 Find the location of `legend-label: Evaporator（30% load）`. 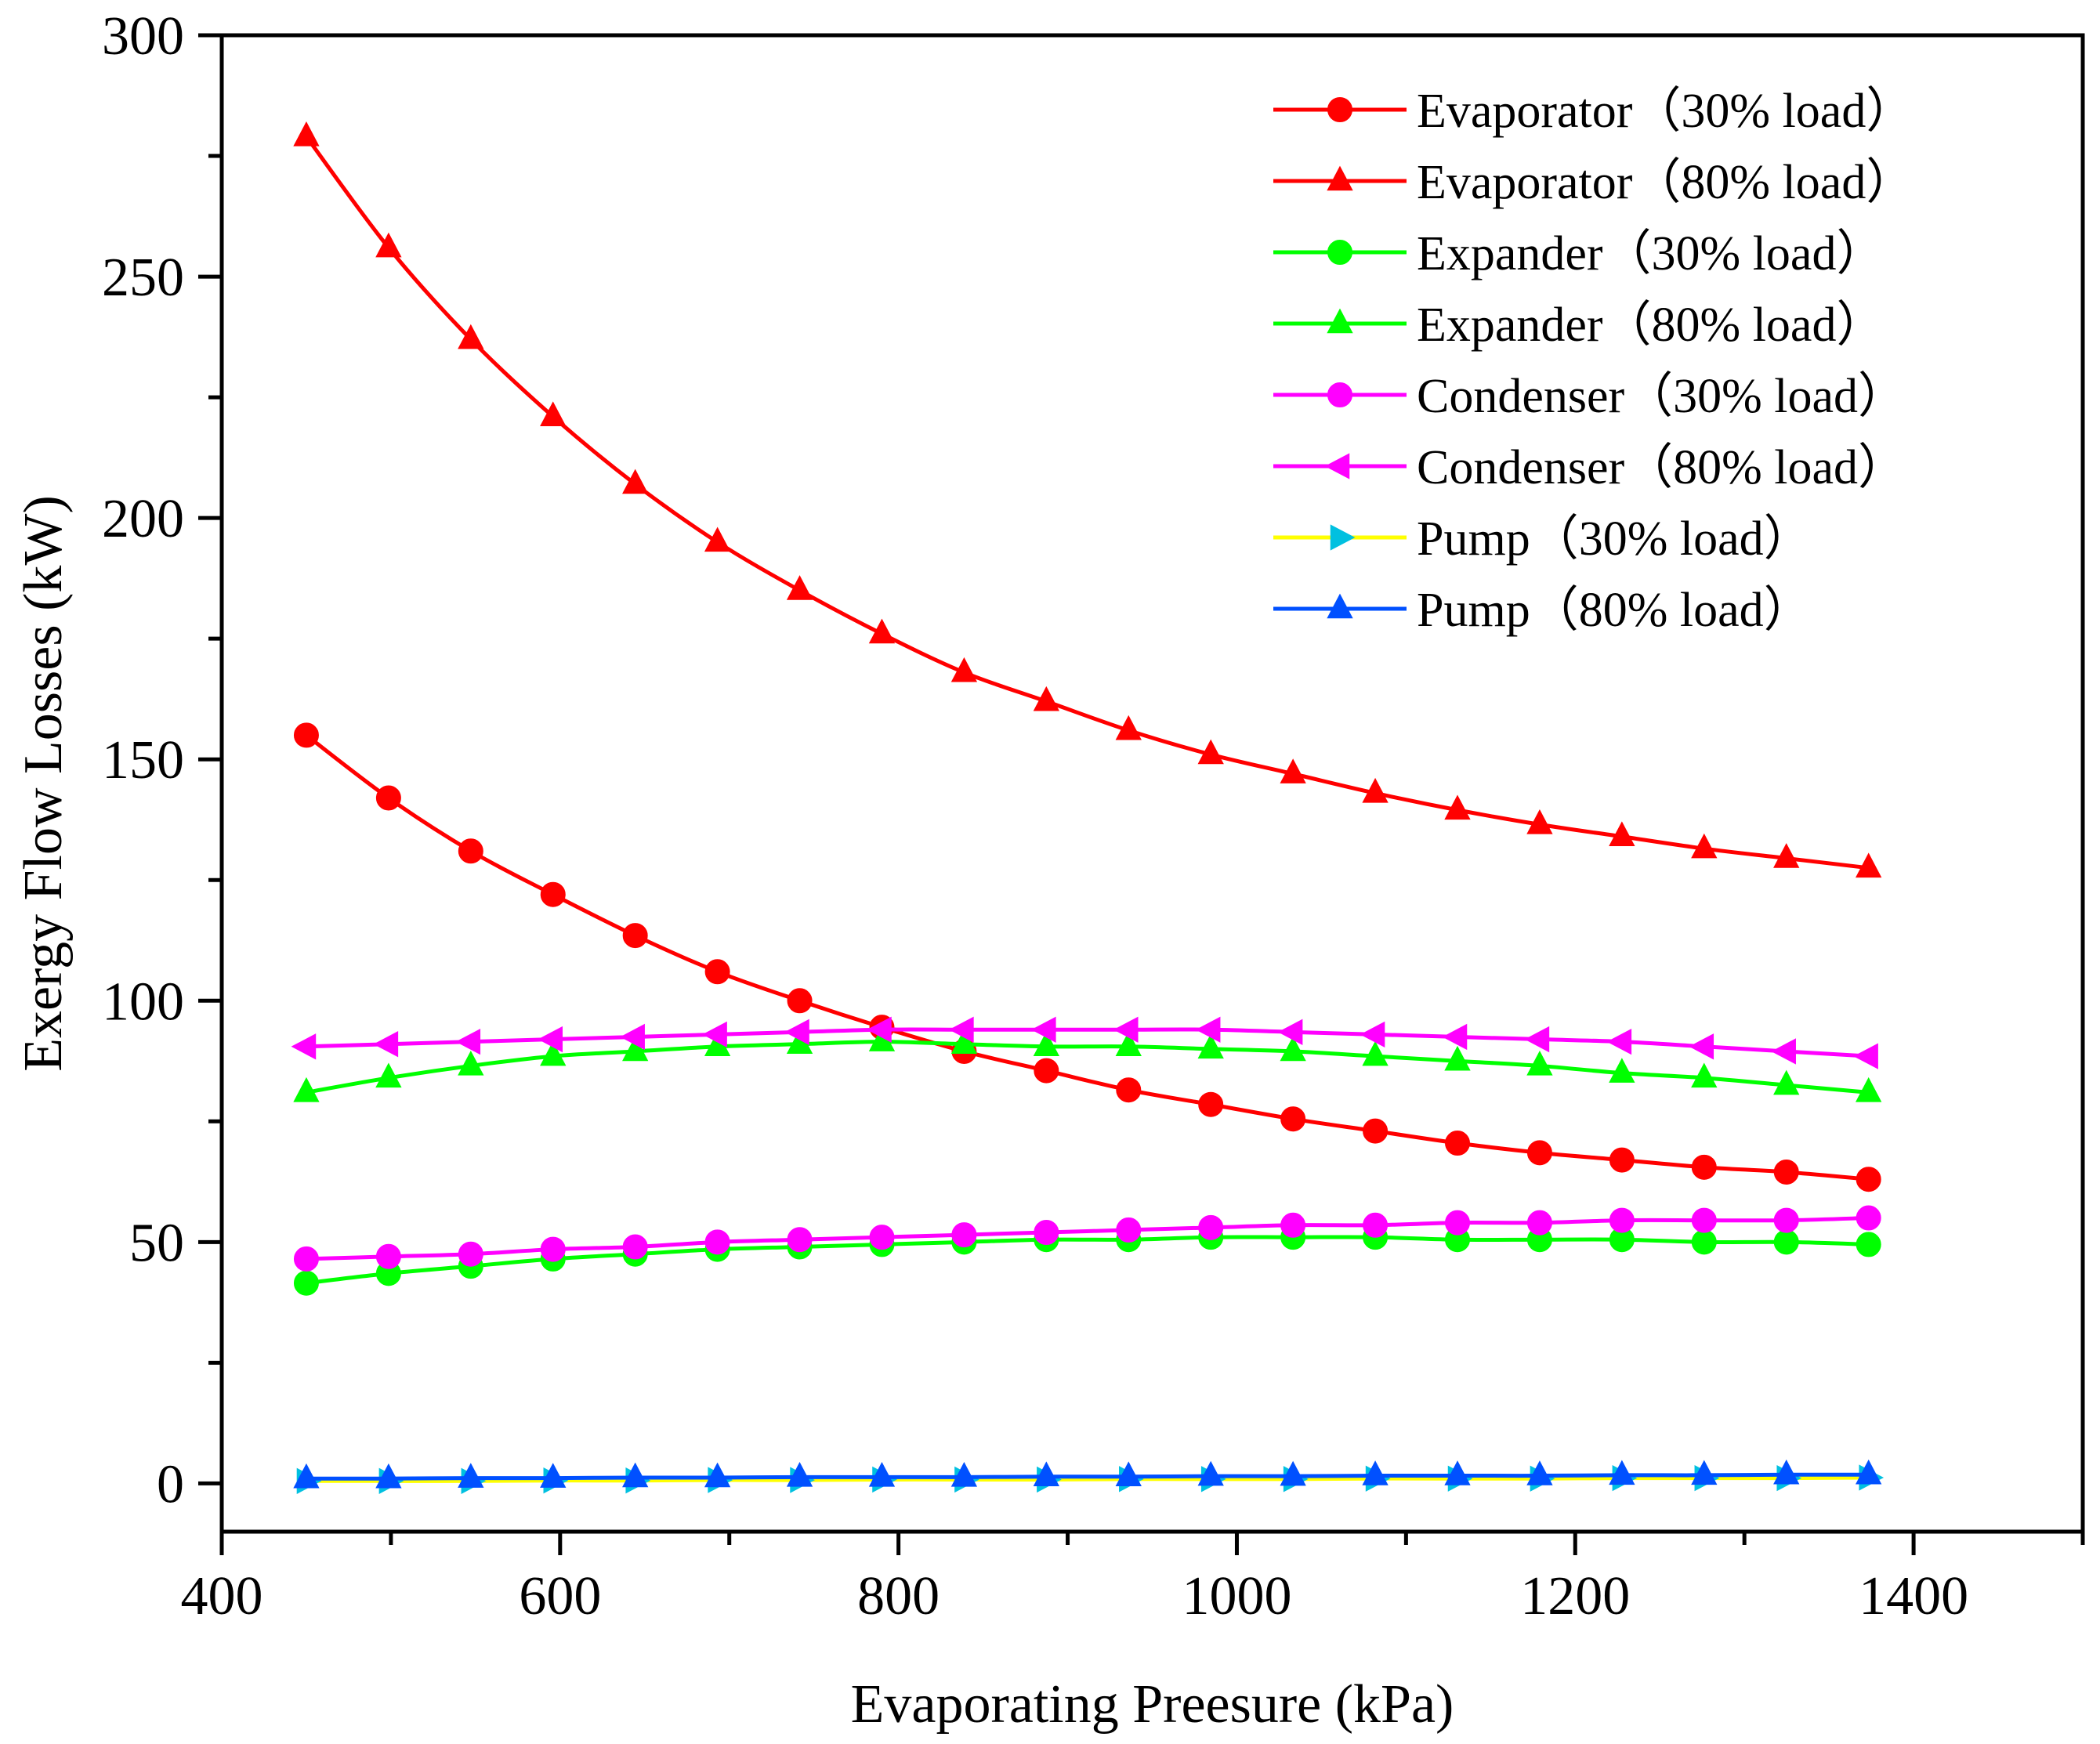

legend-label: Evaporator（30% load） is located at coordinates (1666, 111).